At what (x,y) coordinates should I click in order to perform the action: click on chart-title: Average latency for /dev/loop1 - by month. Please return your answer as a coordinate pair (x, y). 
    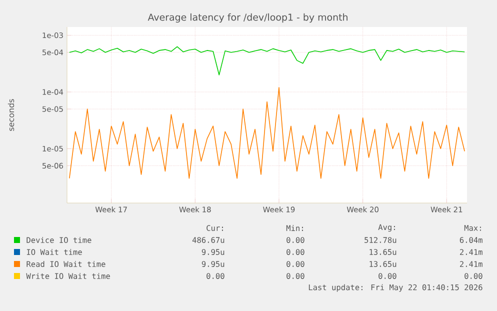
    Looking at the image, I should click on (248, 18).